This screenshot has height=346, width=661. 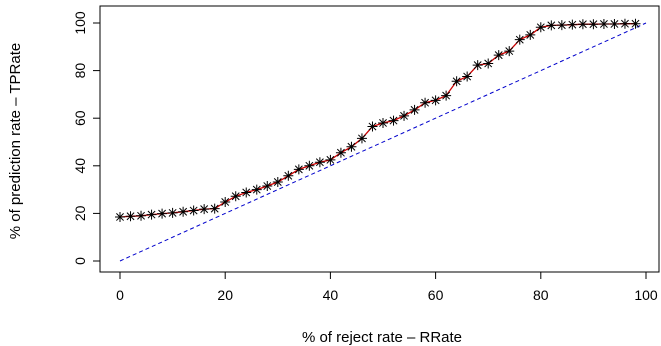 I want to click on x-tick-label: 60, so click(x=436, y=295).